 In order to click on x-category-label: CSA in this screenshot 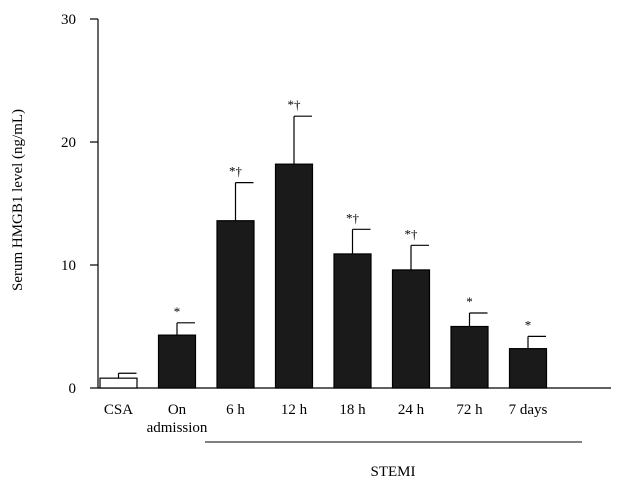, I will do `click(118, 410)`.